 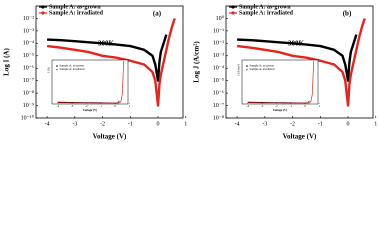 What do you see at coordinates (7, 62) in the screenshot?
I see `y-axis-label: Log I (A)` at bounding box center [7, 62].